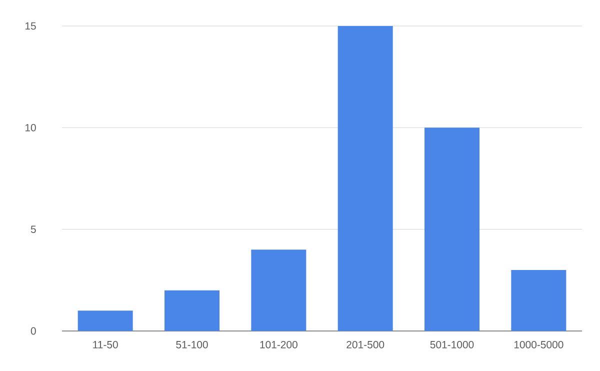 The width and height of the screenshot is (600, 371). I want to click on x-tick-label: 201-500, so click(365, 344).